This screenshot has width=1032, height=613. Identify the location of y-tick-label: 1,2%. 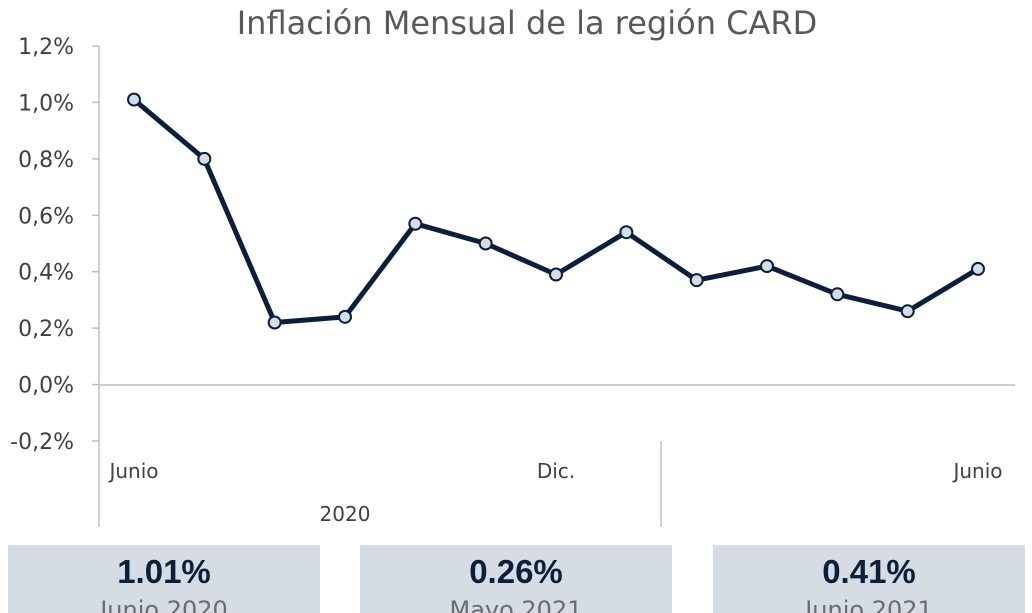
(46, 47).